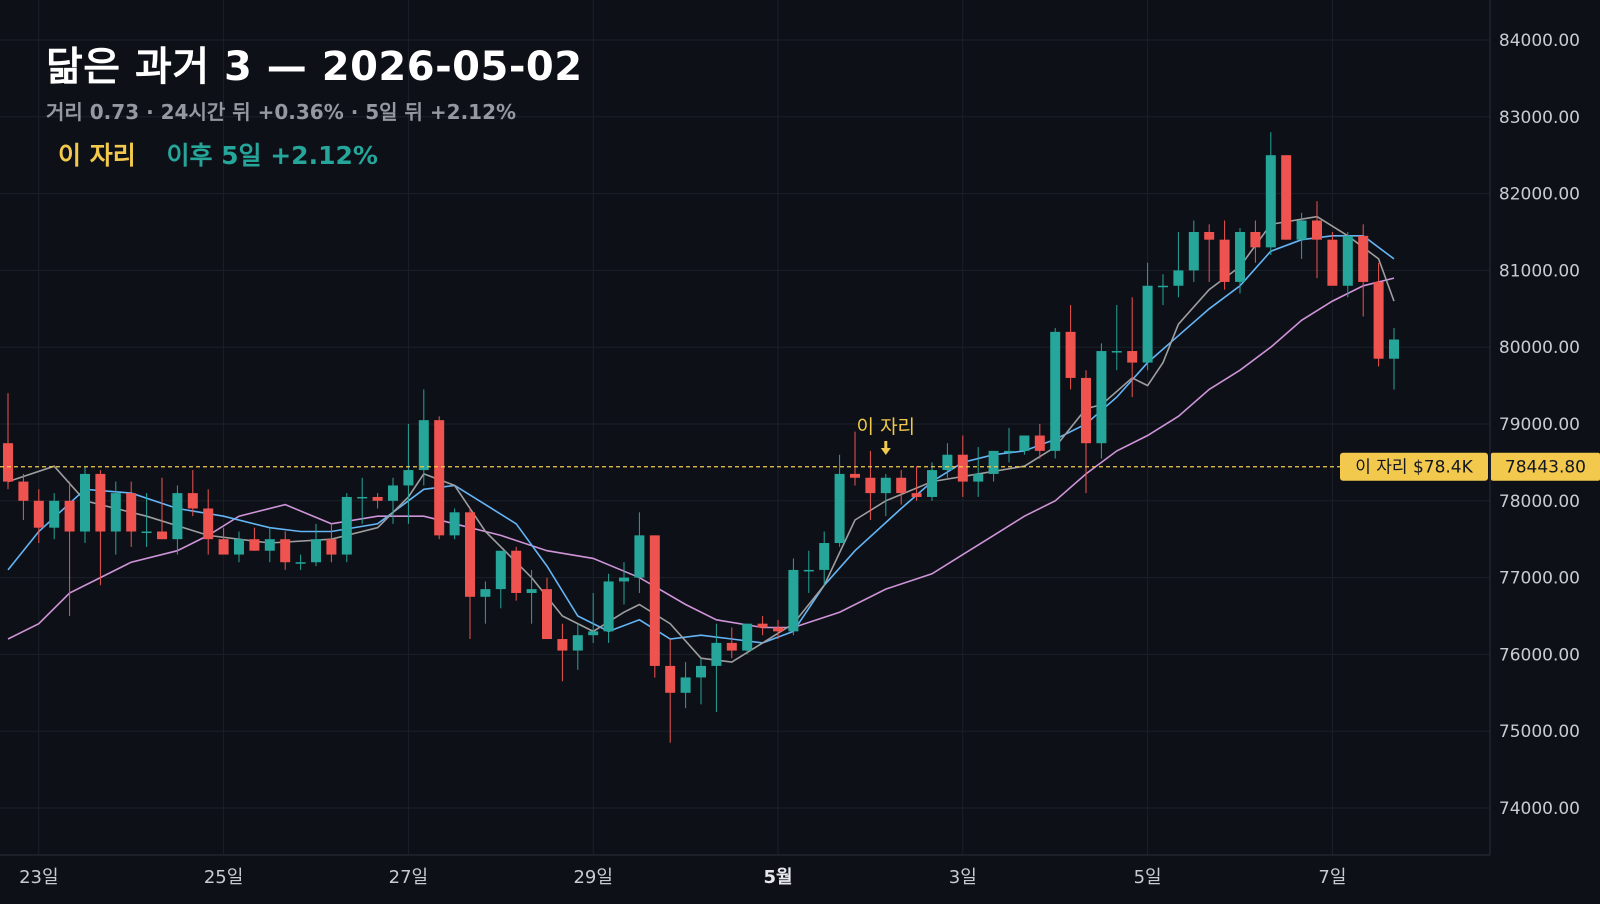 The image size is (1600, 904). Describe the element at coordinates (38, 877) in the screenshot. I see `x-tick-label: 23일` at that location.